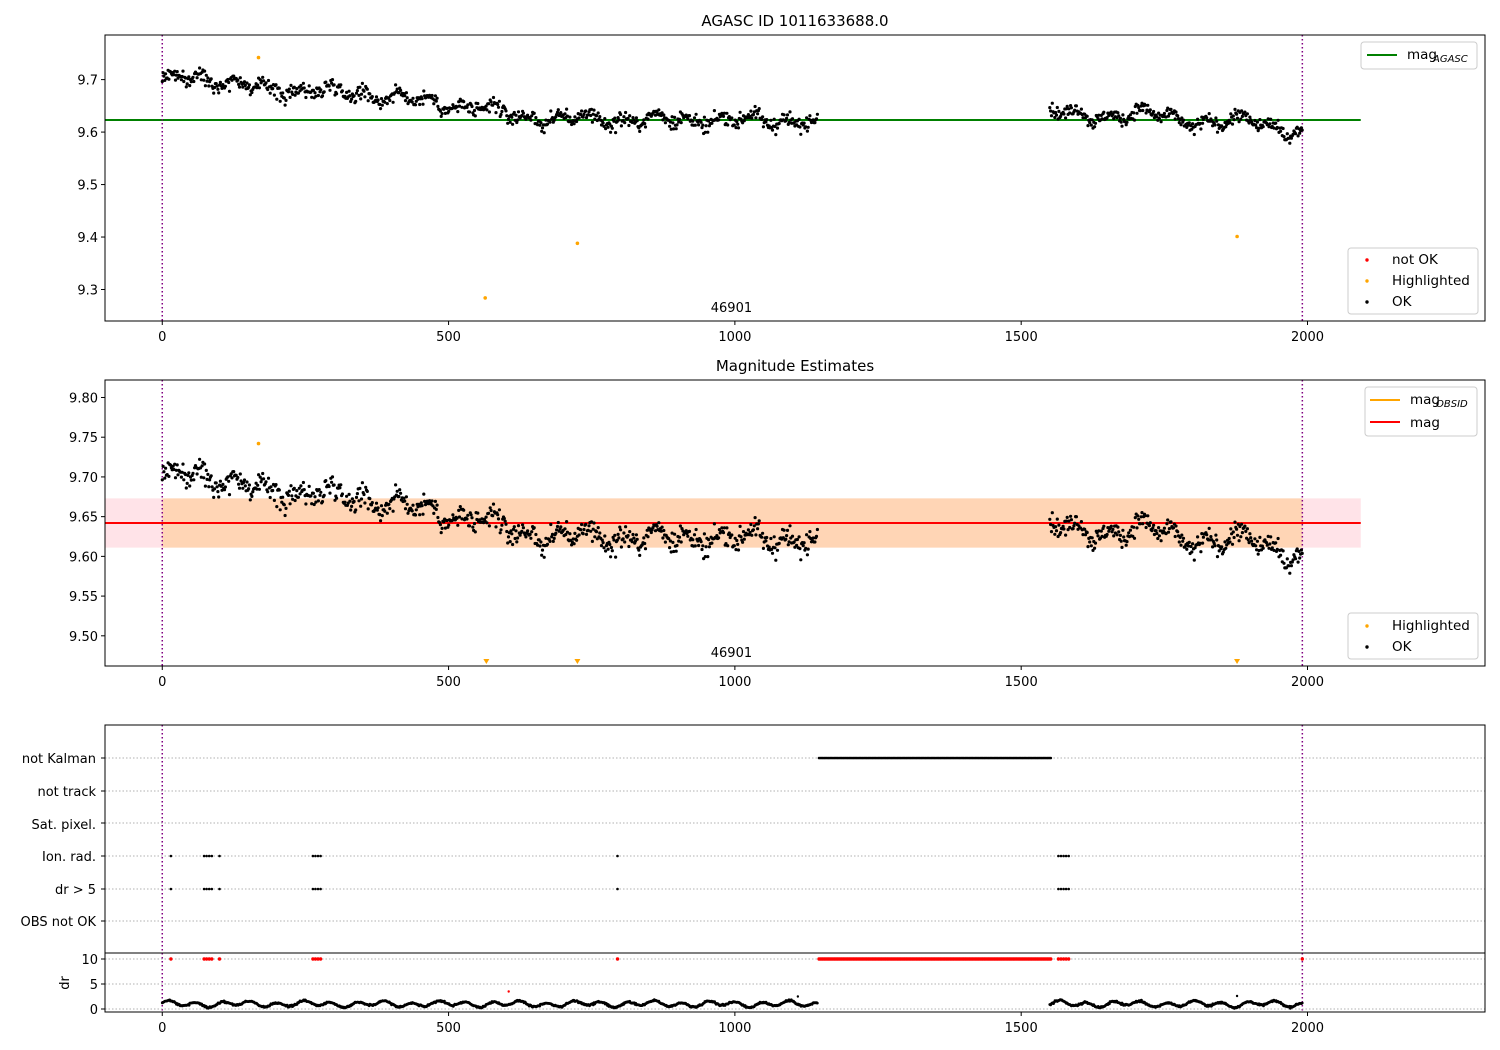 Image resolution: width=1500 pixels, height=1050 pixels. I want to click on panel2-legend-ok-label: OK, so click(1402, 647).